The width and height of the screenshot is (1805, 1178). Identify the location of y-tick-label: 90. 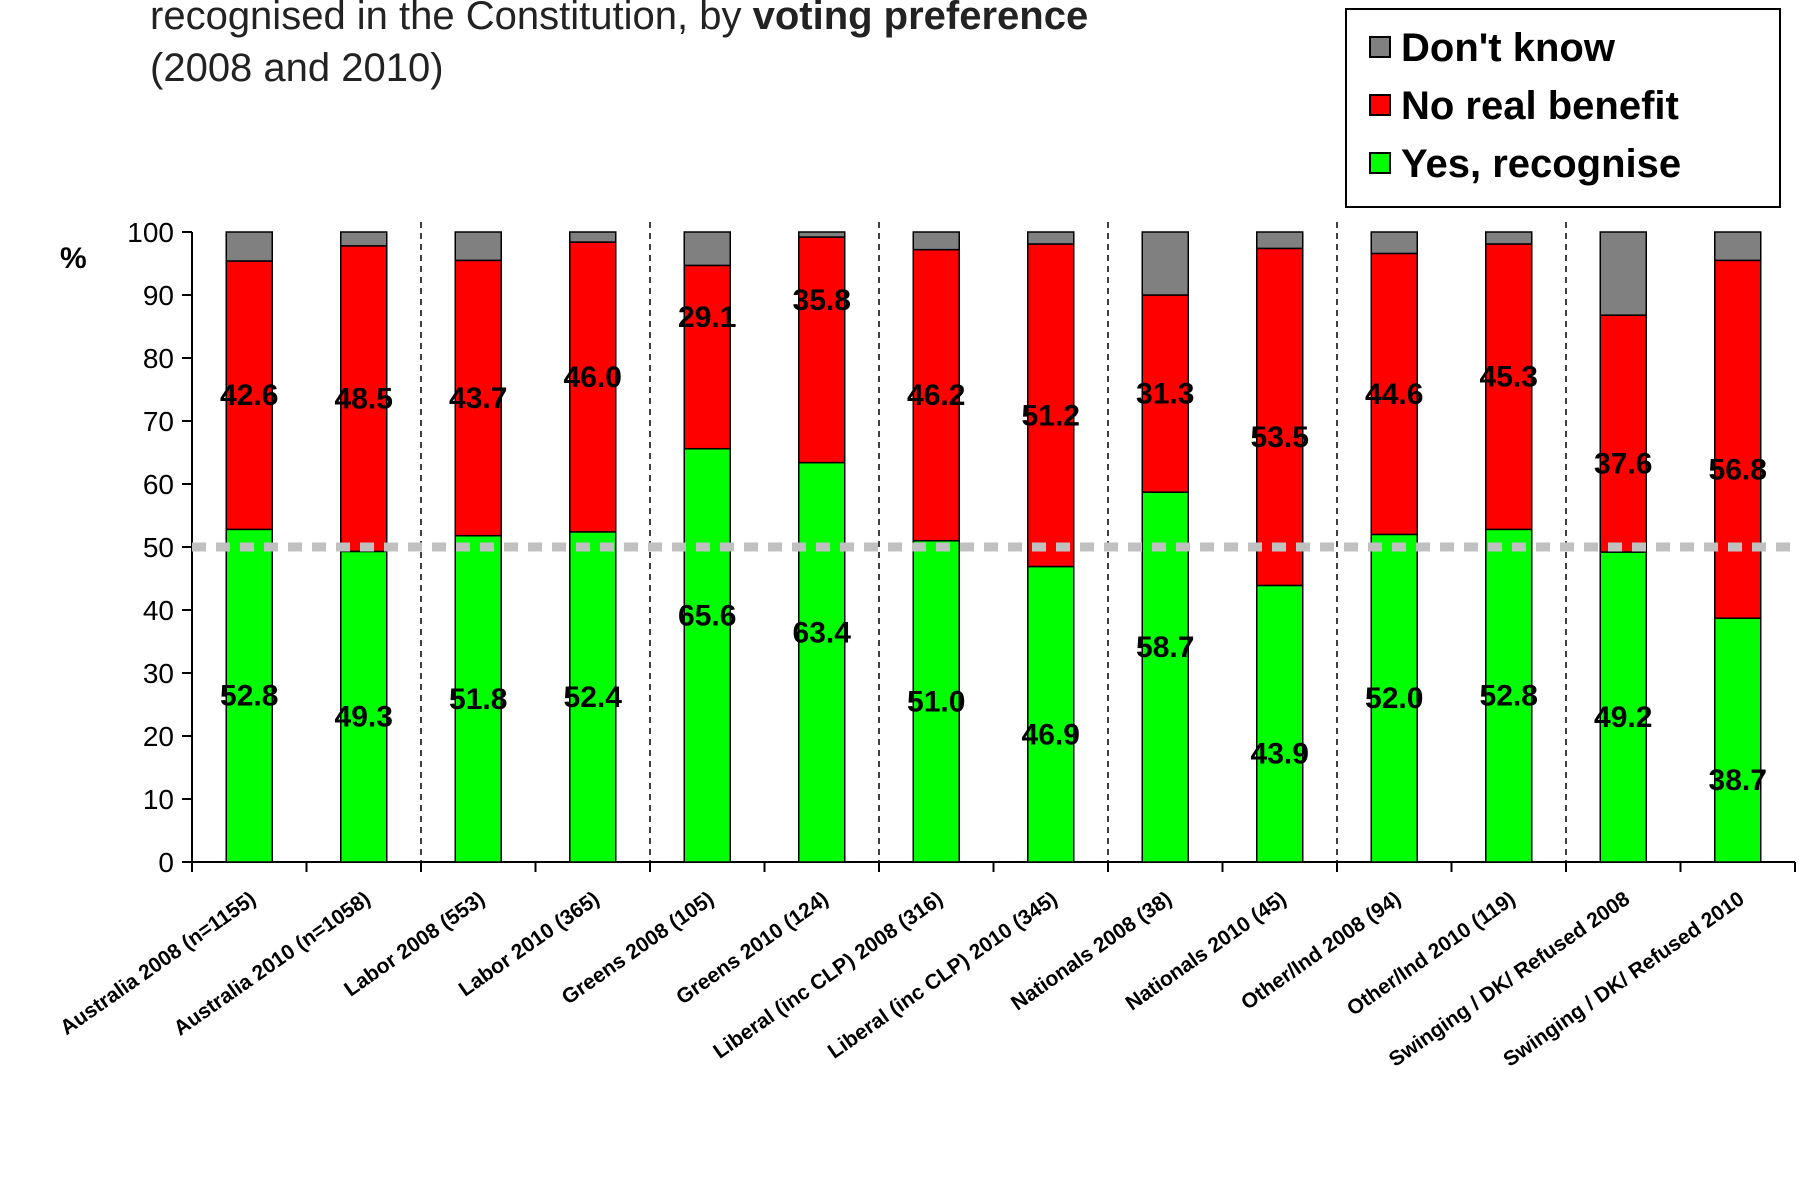
(158, 295).